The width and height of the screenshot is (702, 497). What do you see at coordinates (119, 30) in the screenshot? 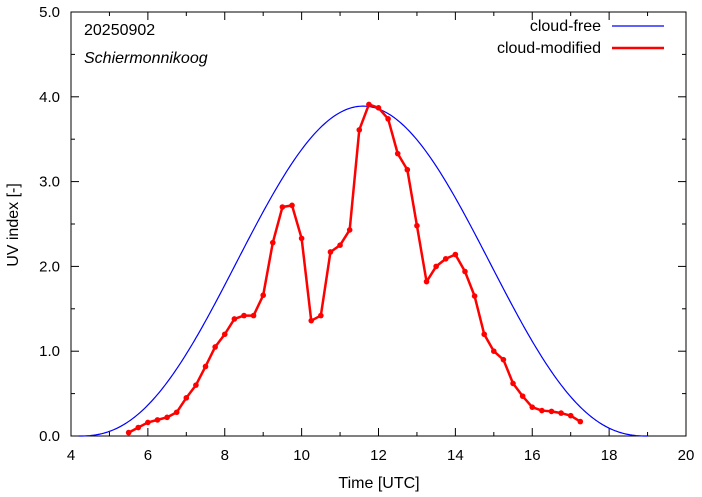
I see `date-annotation: 20250902` at bounding box center [119, 30].